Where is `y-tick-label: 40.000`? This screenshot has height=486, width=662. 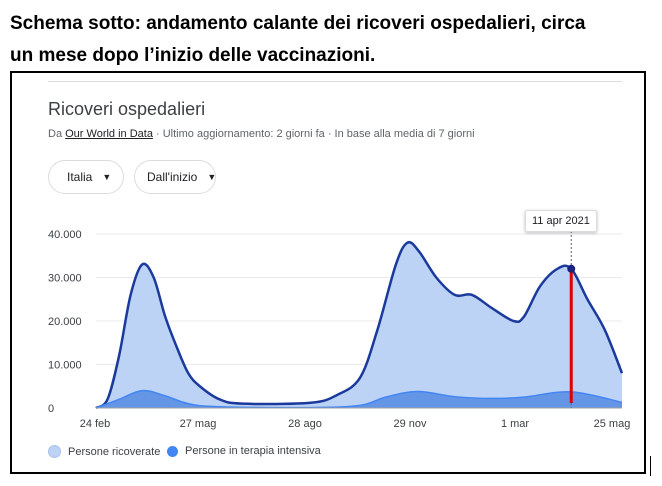 y-tick-label: 40.000 is located at coordinates (65, 235).